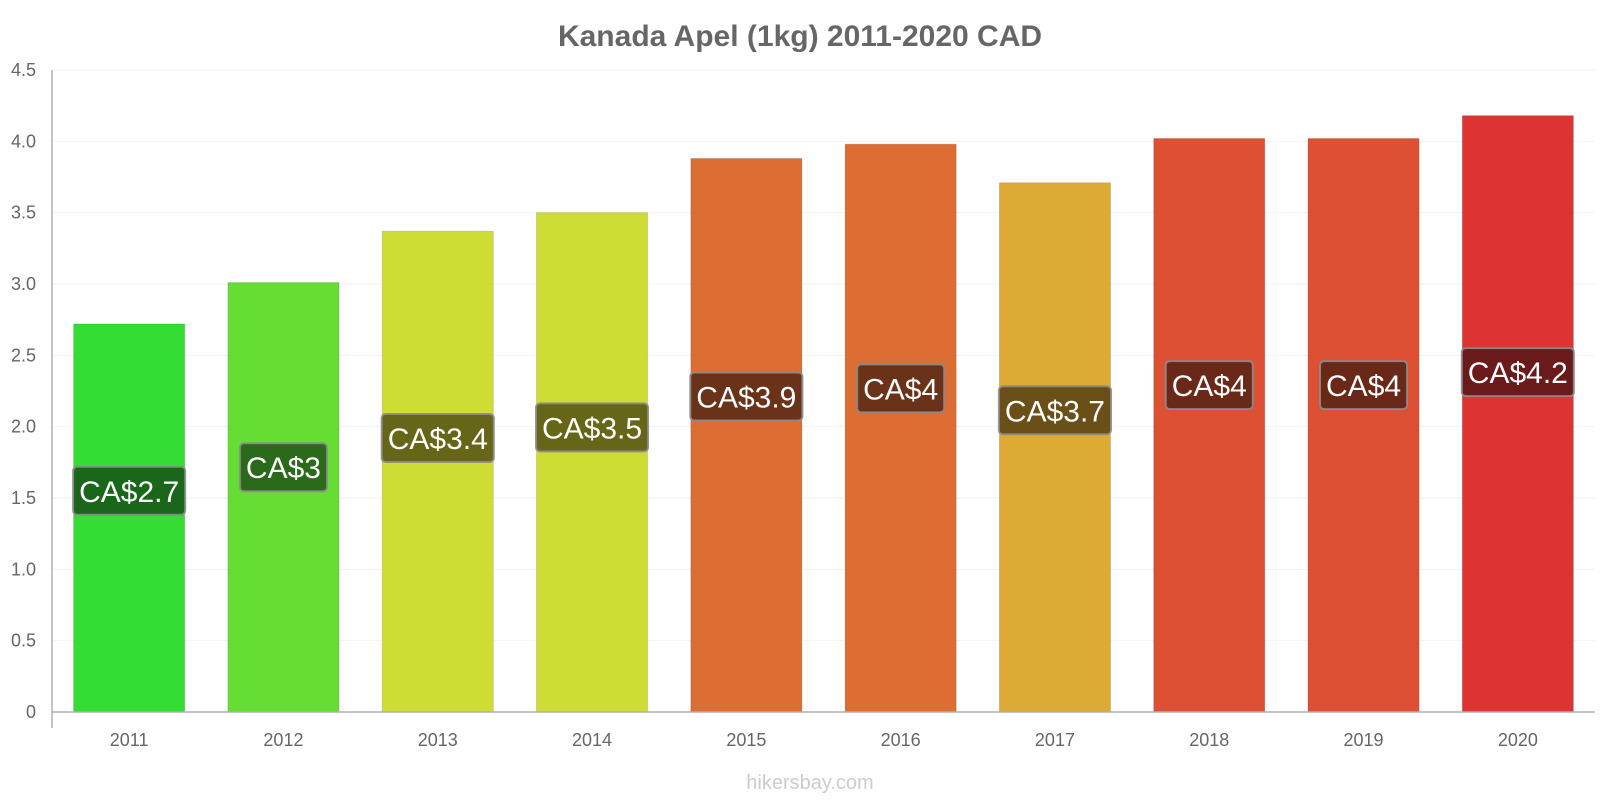  Describe the element at coordinates (283, 740) in the screenshot. I see `x-tick-label: 2012` at that location.